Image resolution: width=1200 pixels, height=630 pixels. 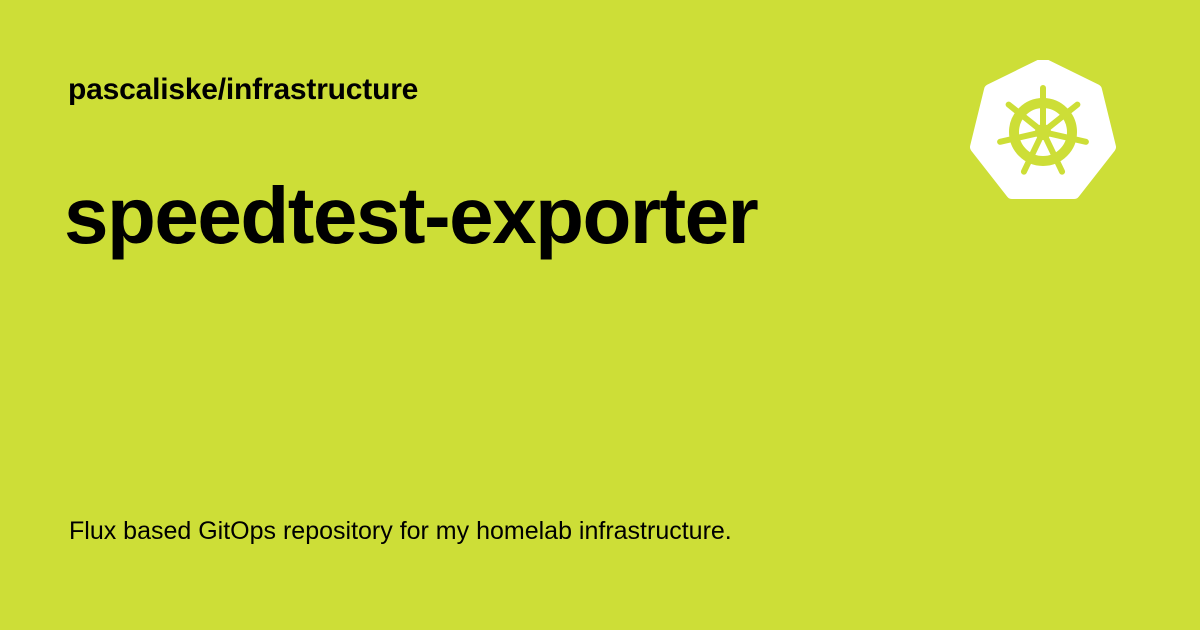 What do you see at coordinates (243, 89) in the screenshot?
I see `repository-name: pascaliske/infrastructure` at bounding box center [243, 89].